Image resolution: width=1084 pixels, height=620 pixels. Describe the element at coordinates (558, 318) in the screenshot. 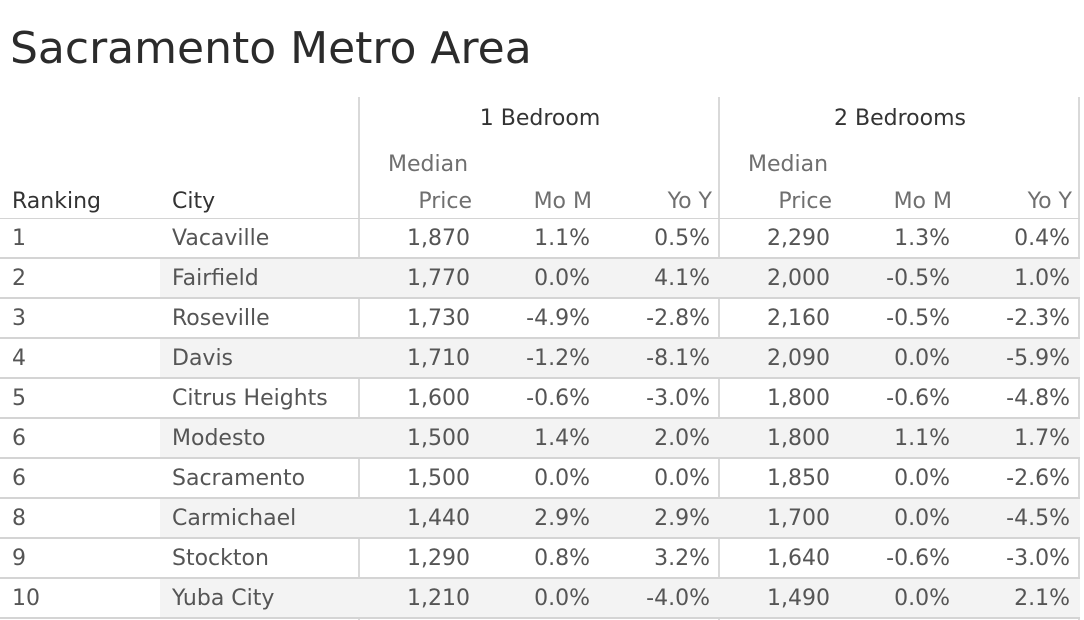

I see `b1-mom-cell: -4.9%` at that location.